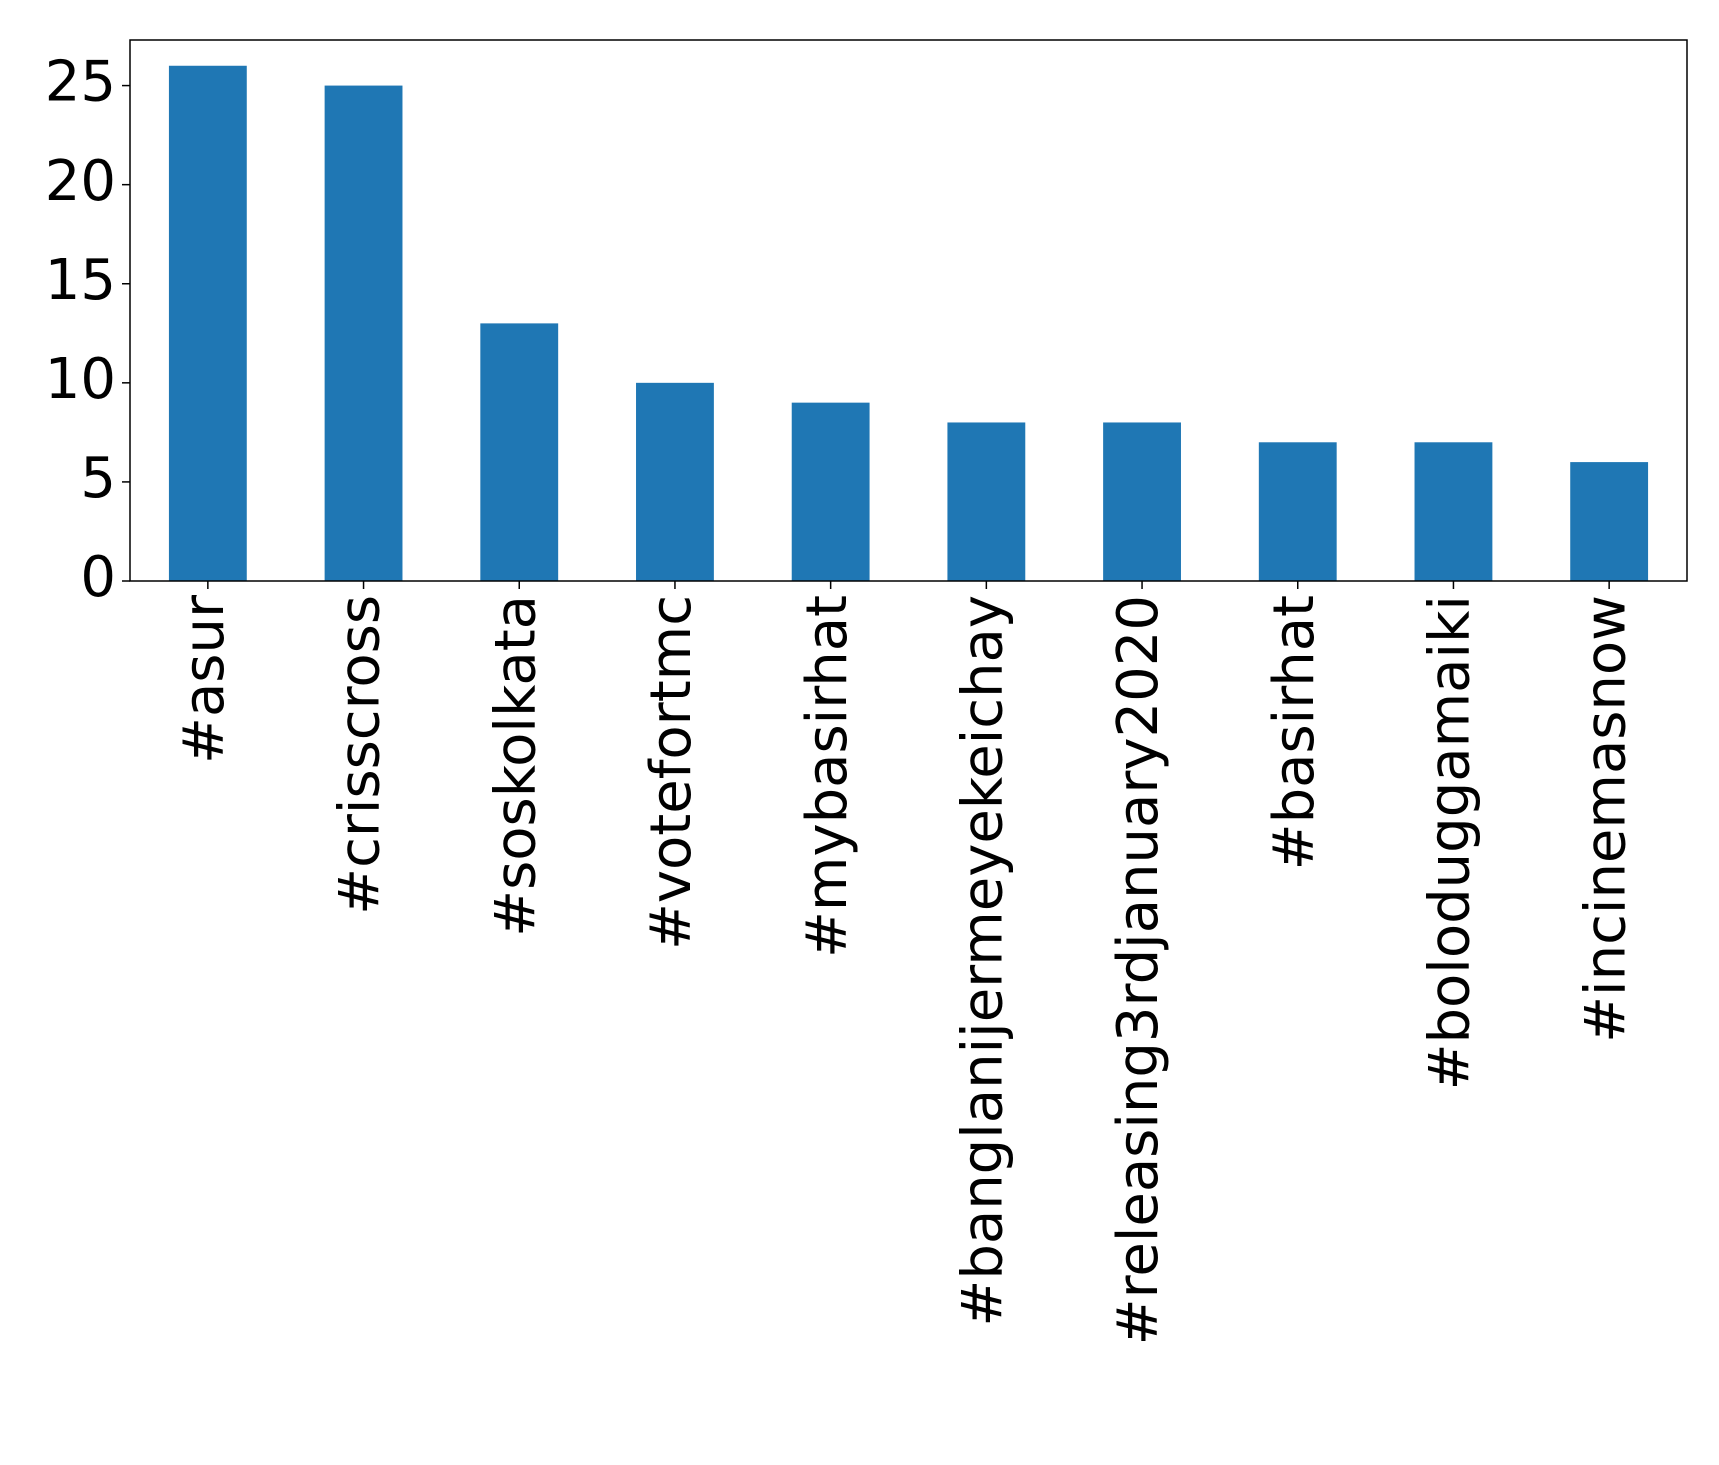  Describe the element at coordinates (1138, 970) in the screenshot. I see `x-tick-label: #releasing3rdjanuary2020` at that location.